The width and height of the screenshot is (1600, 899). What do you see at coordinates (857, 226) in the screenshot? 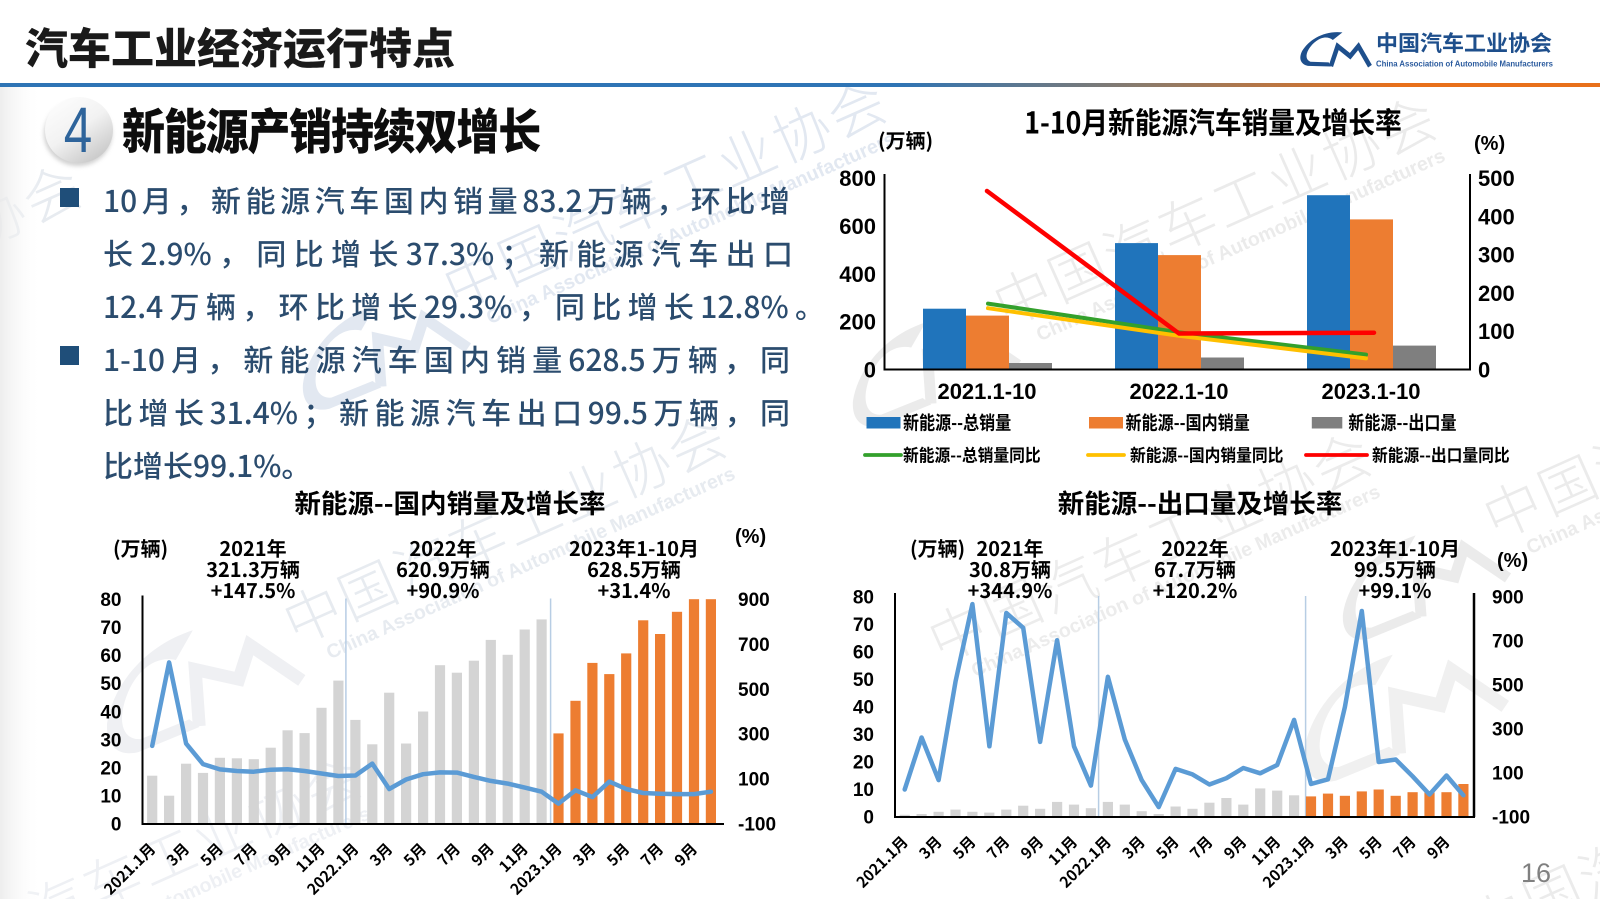
I see `svg-text: 600` at bounding box center [857, 226].